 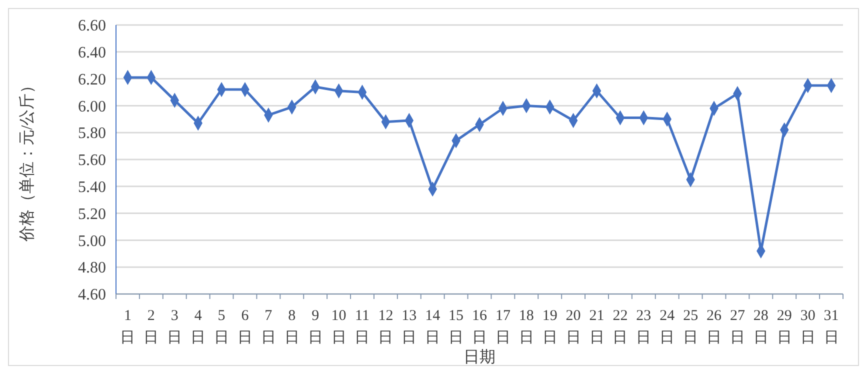 I want to click on x-tick-label: 26日, so click(x=714, y=327).